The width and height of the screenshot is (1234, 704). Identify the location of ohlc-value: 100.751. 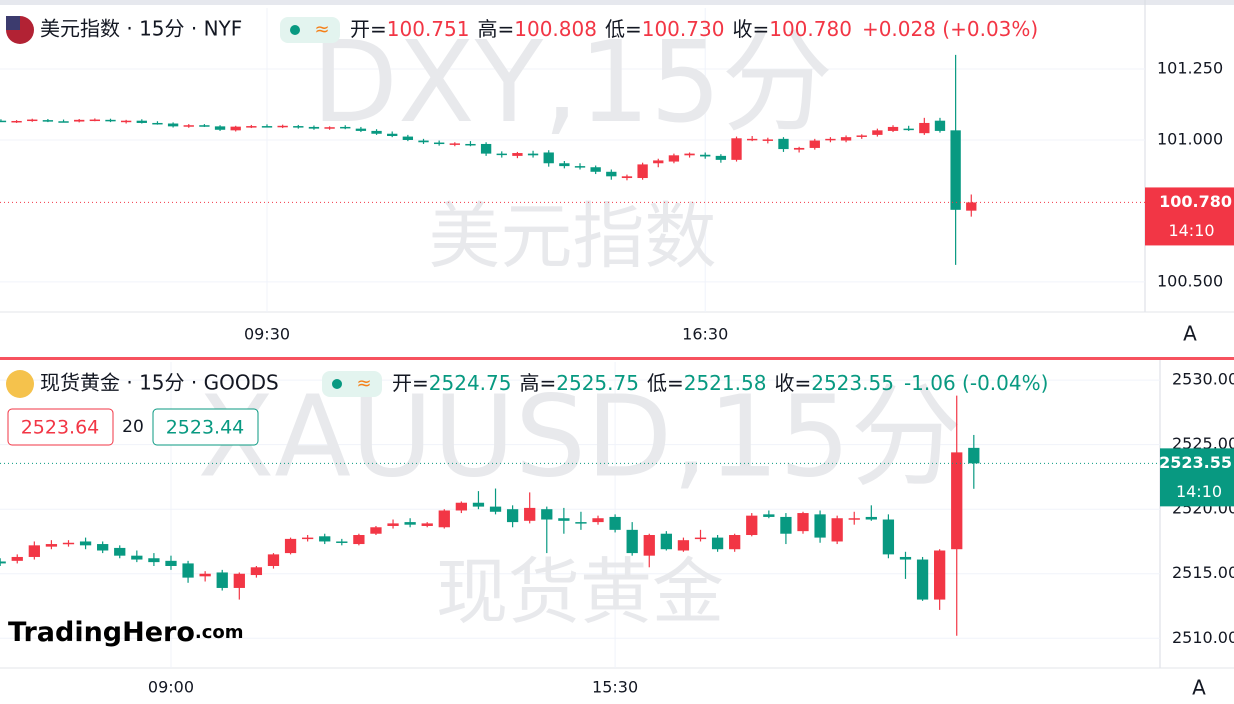
(428, 29).